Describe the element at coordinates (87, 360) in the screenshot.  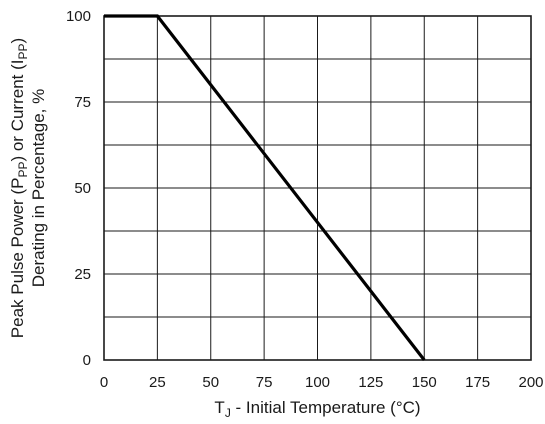
I see `y-tick-label: 0` at that location.